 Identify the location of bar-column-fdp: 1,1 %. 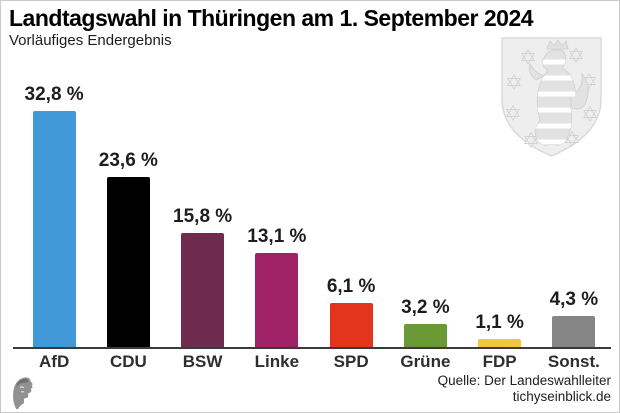
(500, 174).